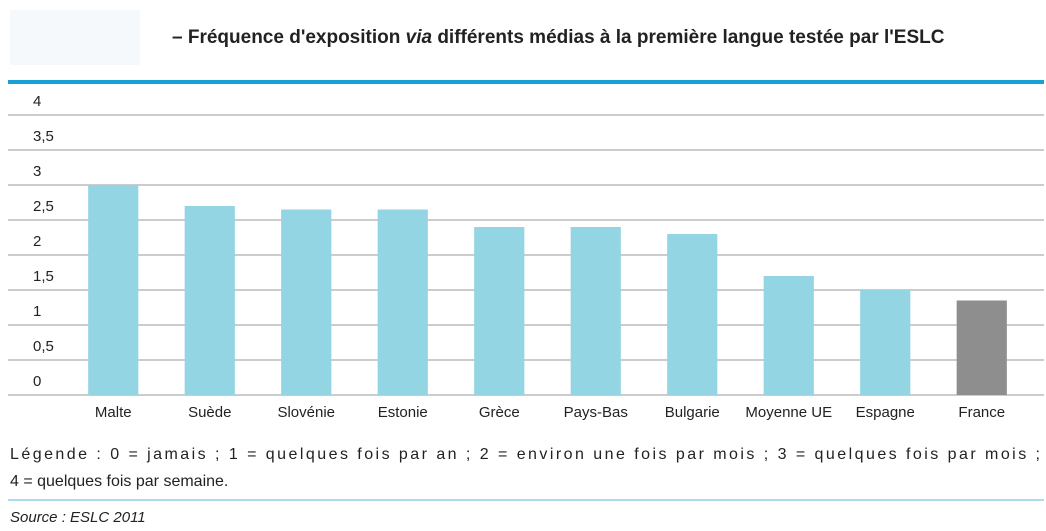 This screenshot has height=531, width=1046. What do you see at coordinates (209, 412) in the screenshot?
I see `x-tick-label: Suède` at bounding box center [209, 412].